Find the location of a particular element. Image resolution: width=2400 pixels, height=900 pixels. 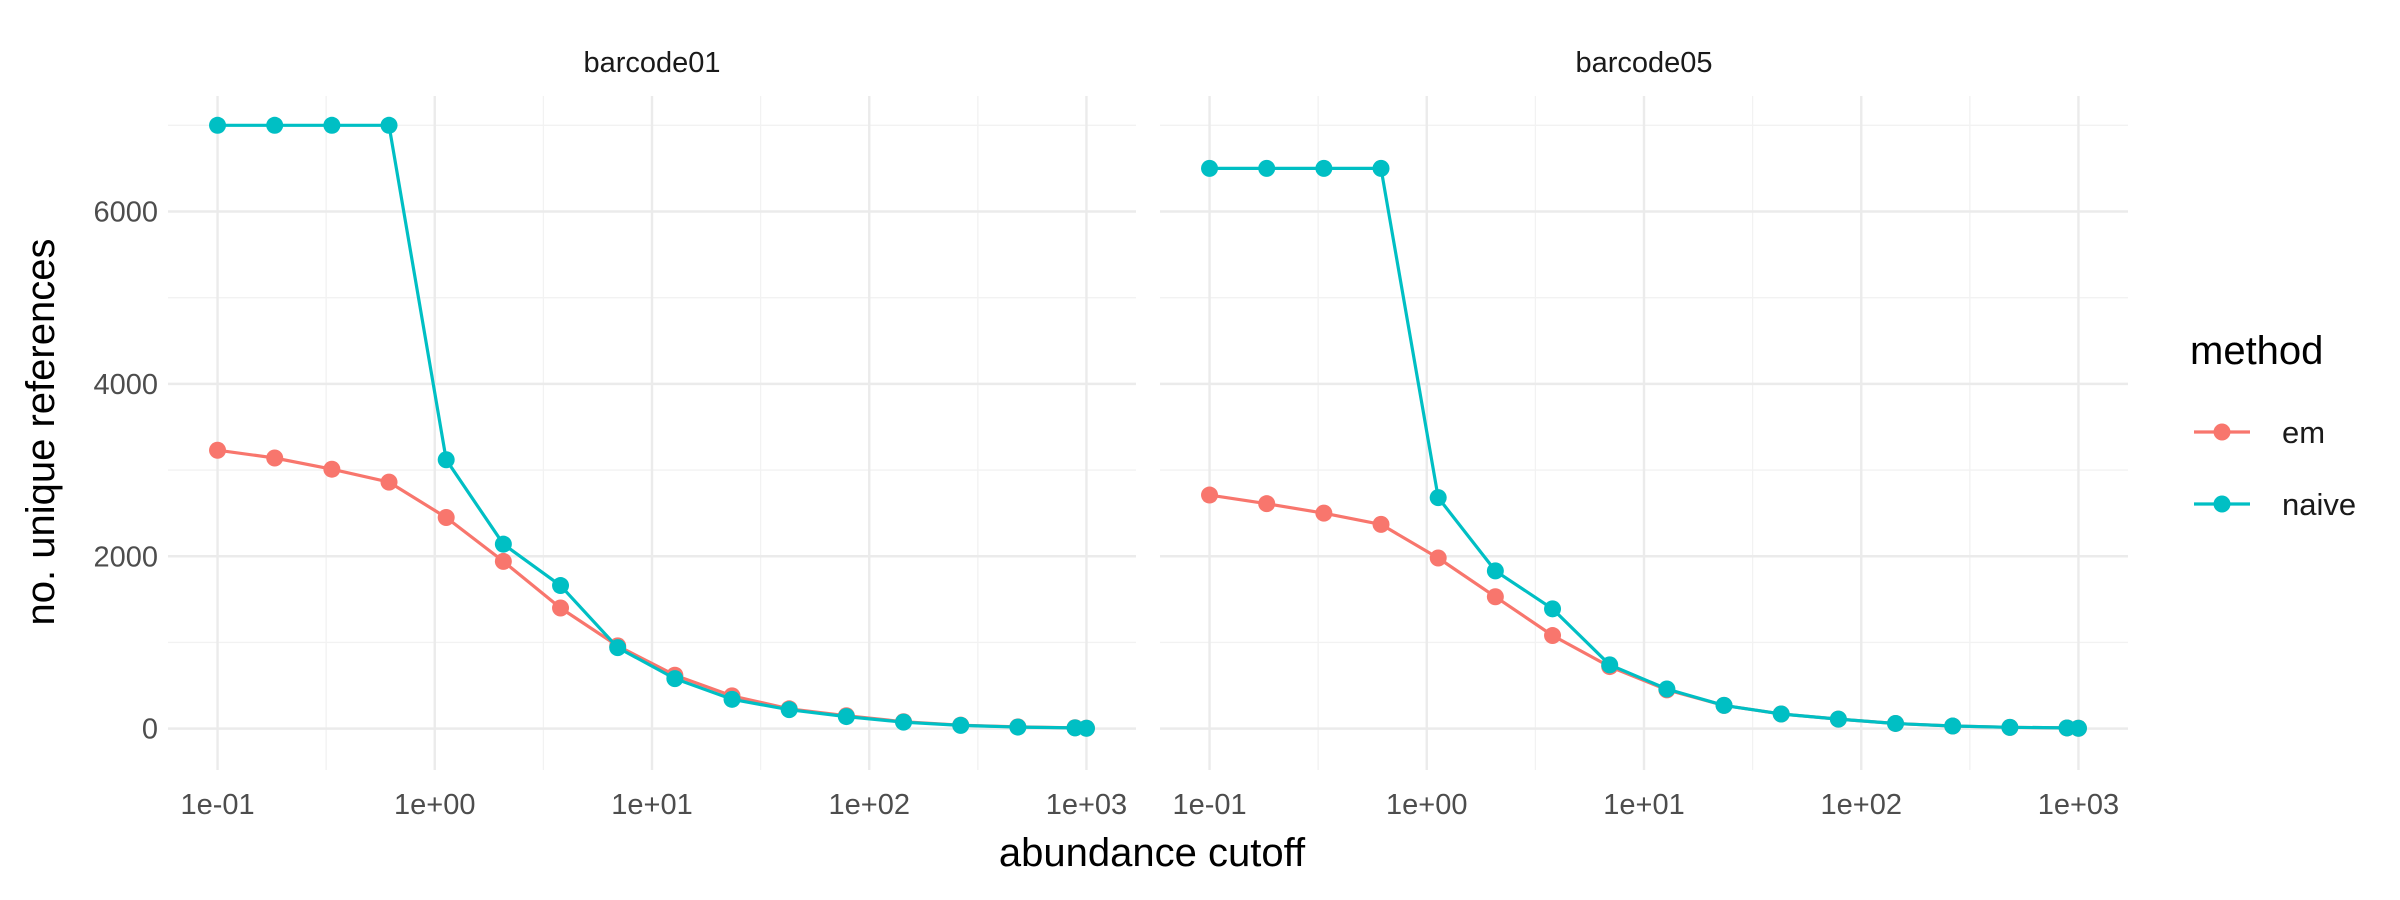

y-tick-label: 2000 is located at coordinates (125, 557).